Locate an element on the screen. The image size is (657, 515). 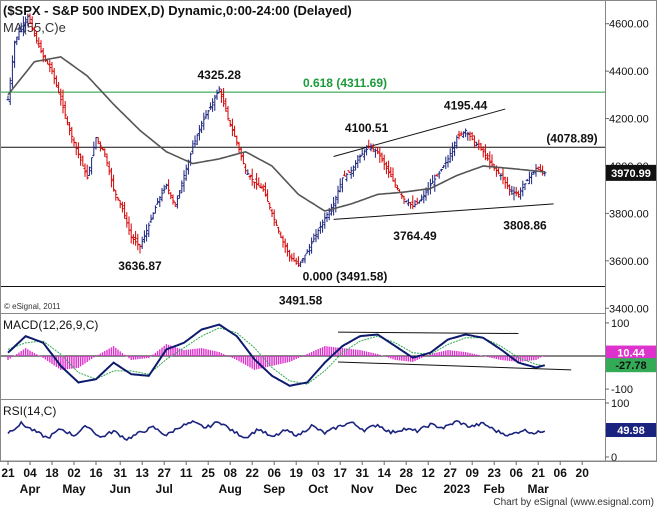
macd-hist-badge is located at coordinates (631, 352).